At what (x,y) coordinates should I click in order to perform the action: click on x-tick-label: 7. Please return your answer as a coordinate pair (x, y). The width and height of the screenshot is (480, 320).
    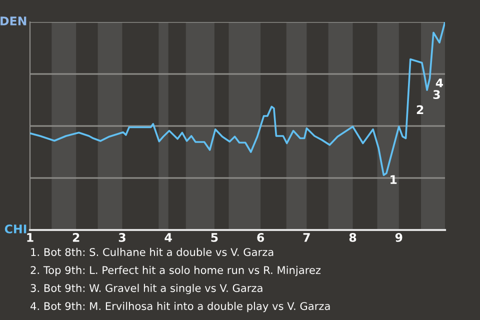
    Looking at the image, I should click on (306, 237).